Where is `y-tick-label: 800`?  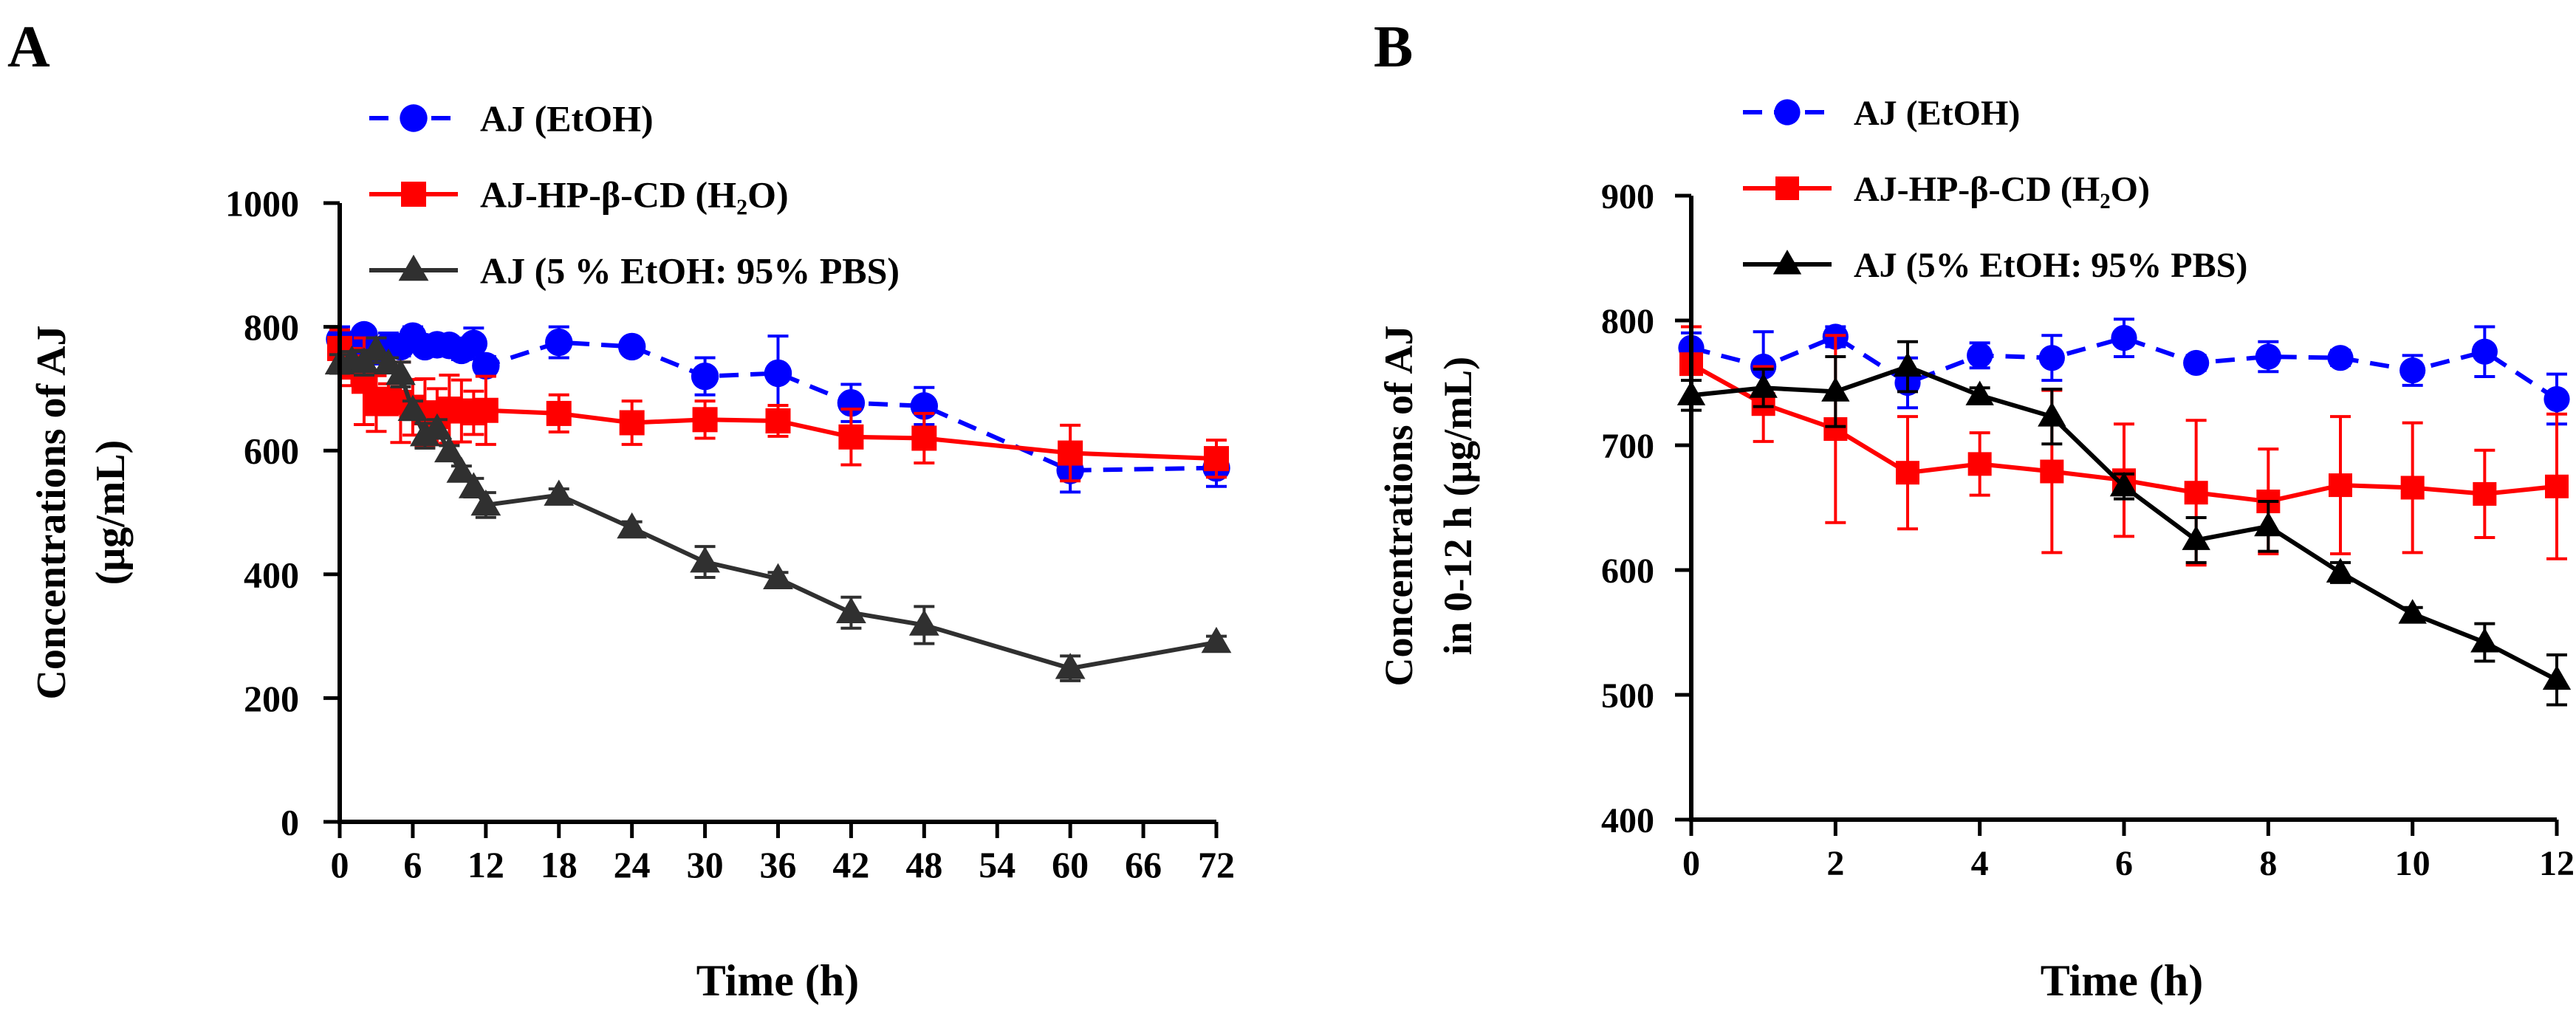 y-tick-label: 800 is located at coordinates (271, 327).